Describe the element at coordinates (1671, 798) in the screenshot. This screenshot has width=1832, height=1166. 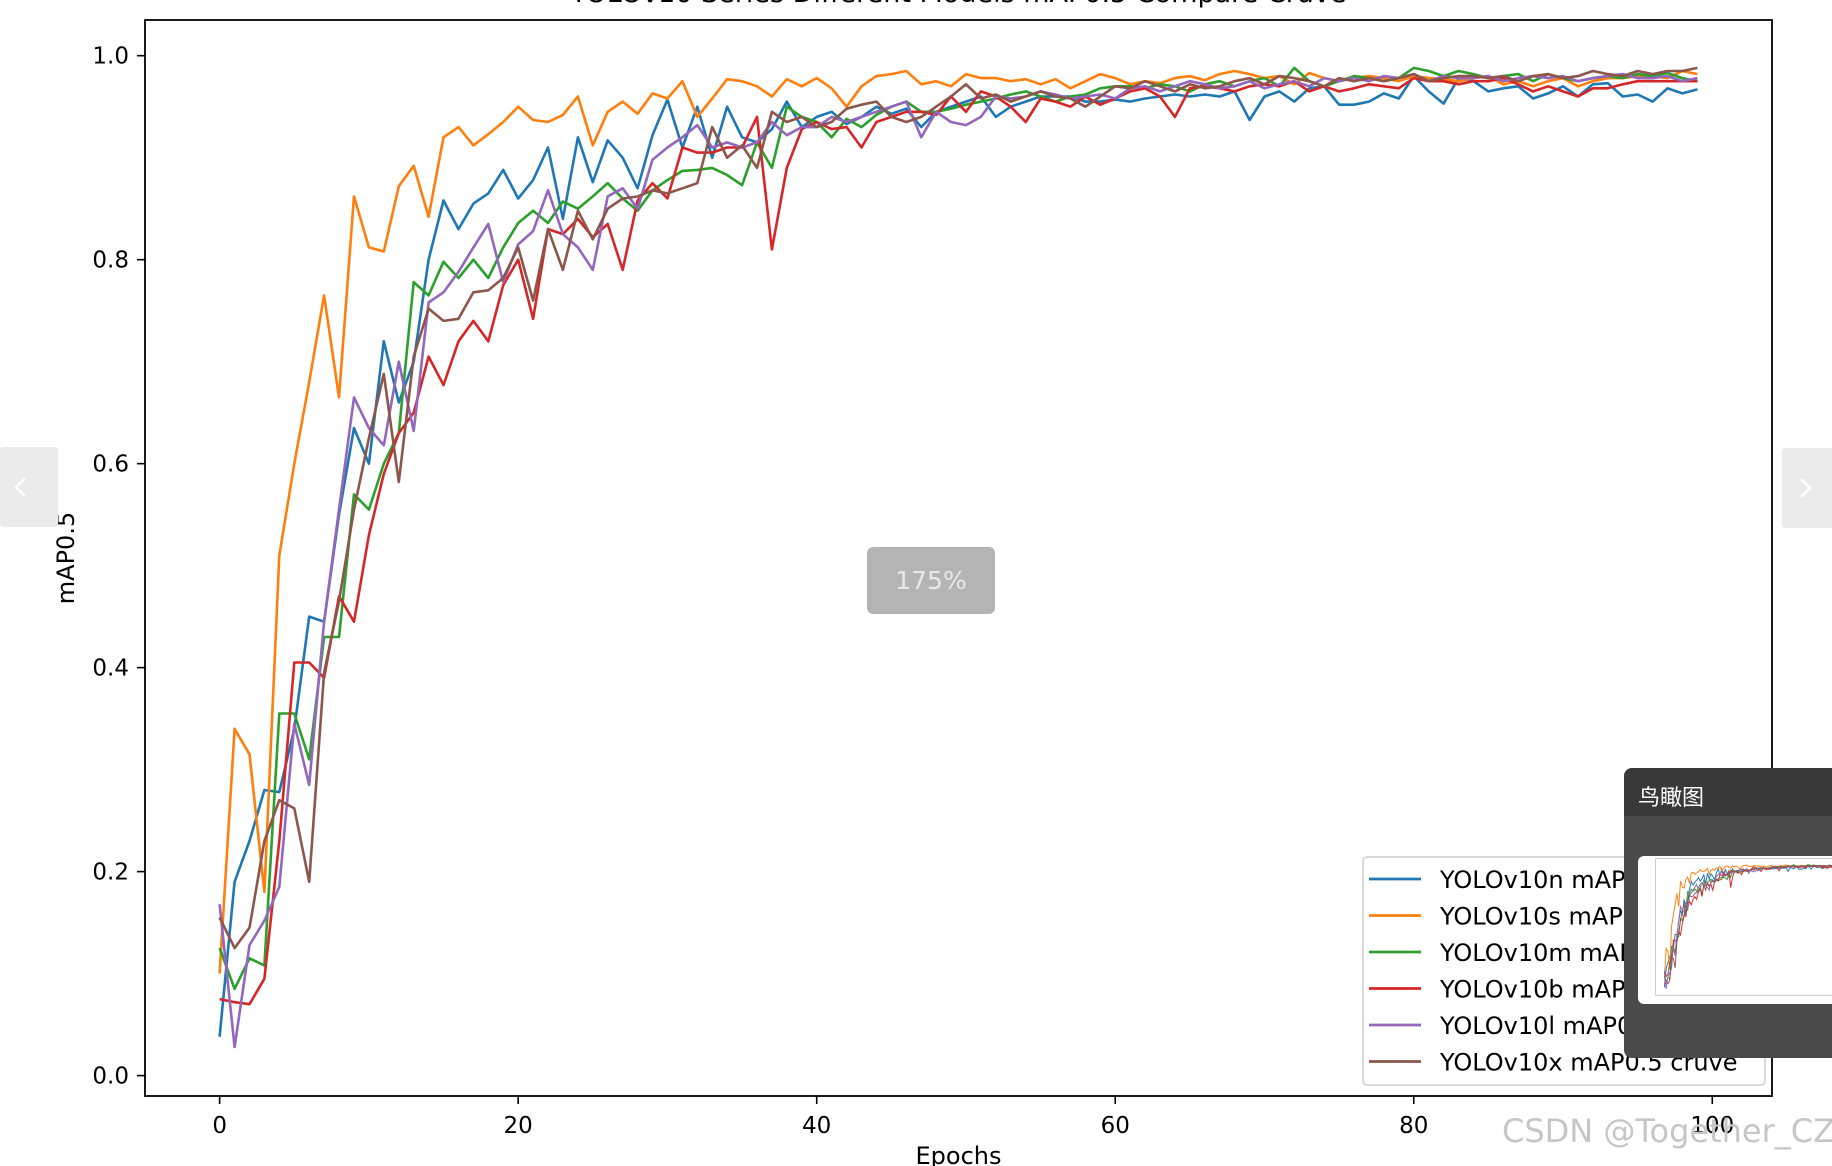
I see `birdseye-title: 鸟瞰图` at that location.